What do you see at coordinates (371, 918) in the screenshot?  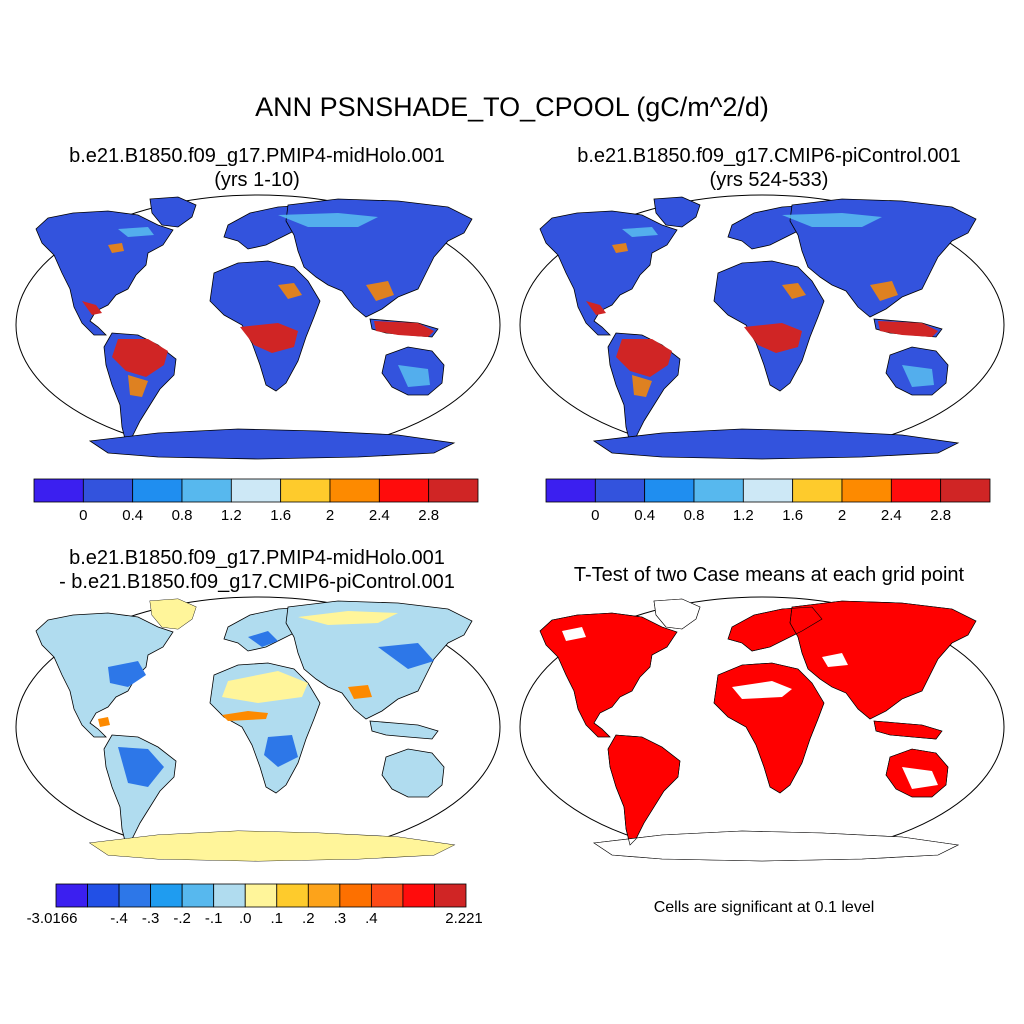 I see `colorbar-tick-label: .4` at bounding box center [371, 918].